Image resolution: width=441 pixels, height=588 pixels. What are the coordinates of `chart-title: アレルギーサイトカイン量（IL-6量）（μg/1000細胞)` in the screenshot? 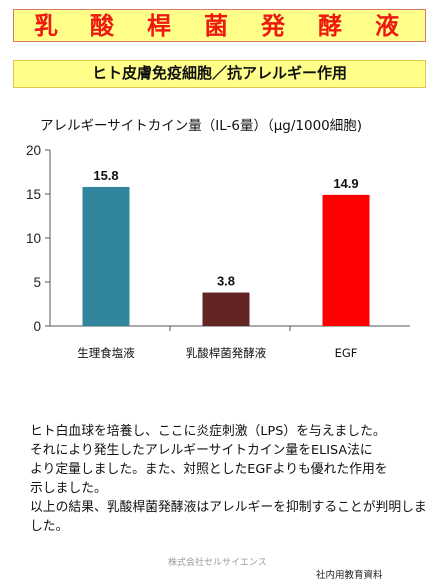 It's located at (201, 126).